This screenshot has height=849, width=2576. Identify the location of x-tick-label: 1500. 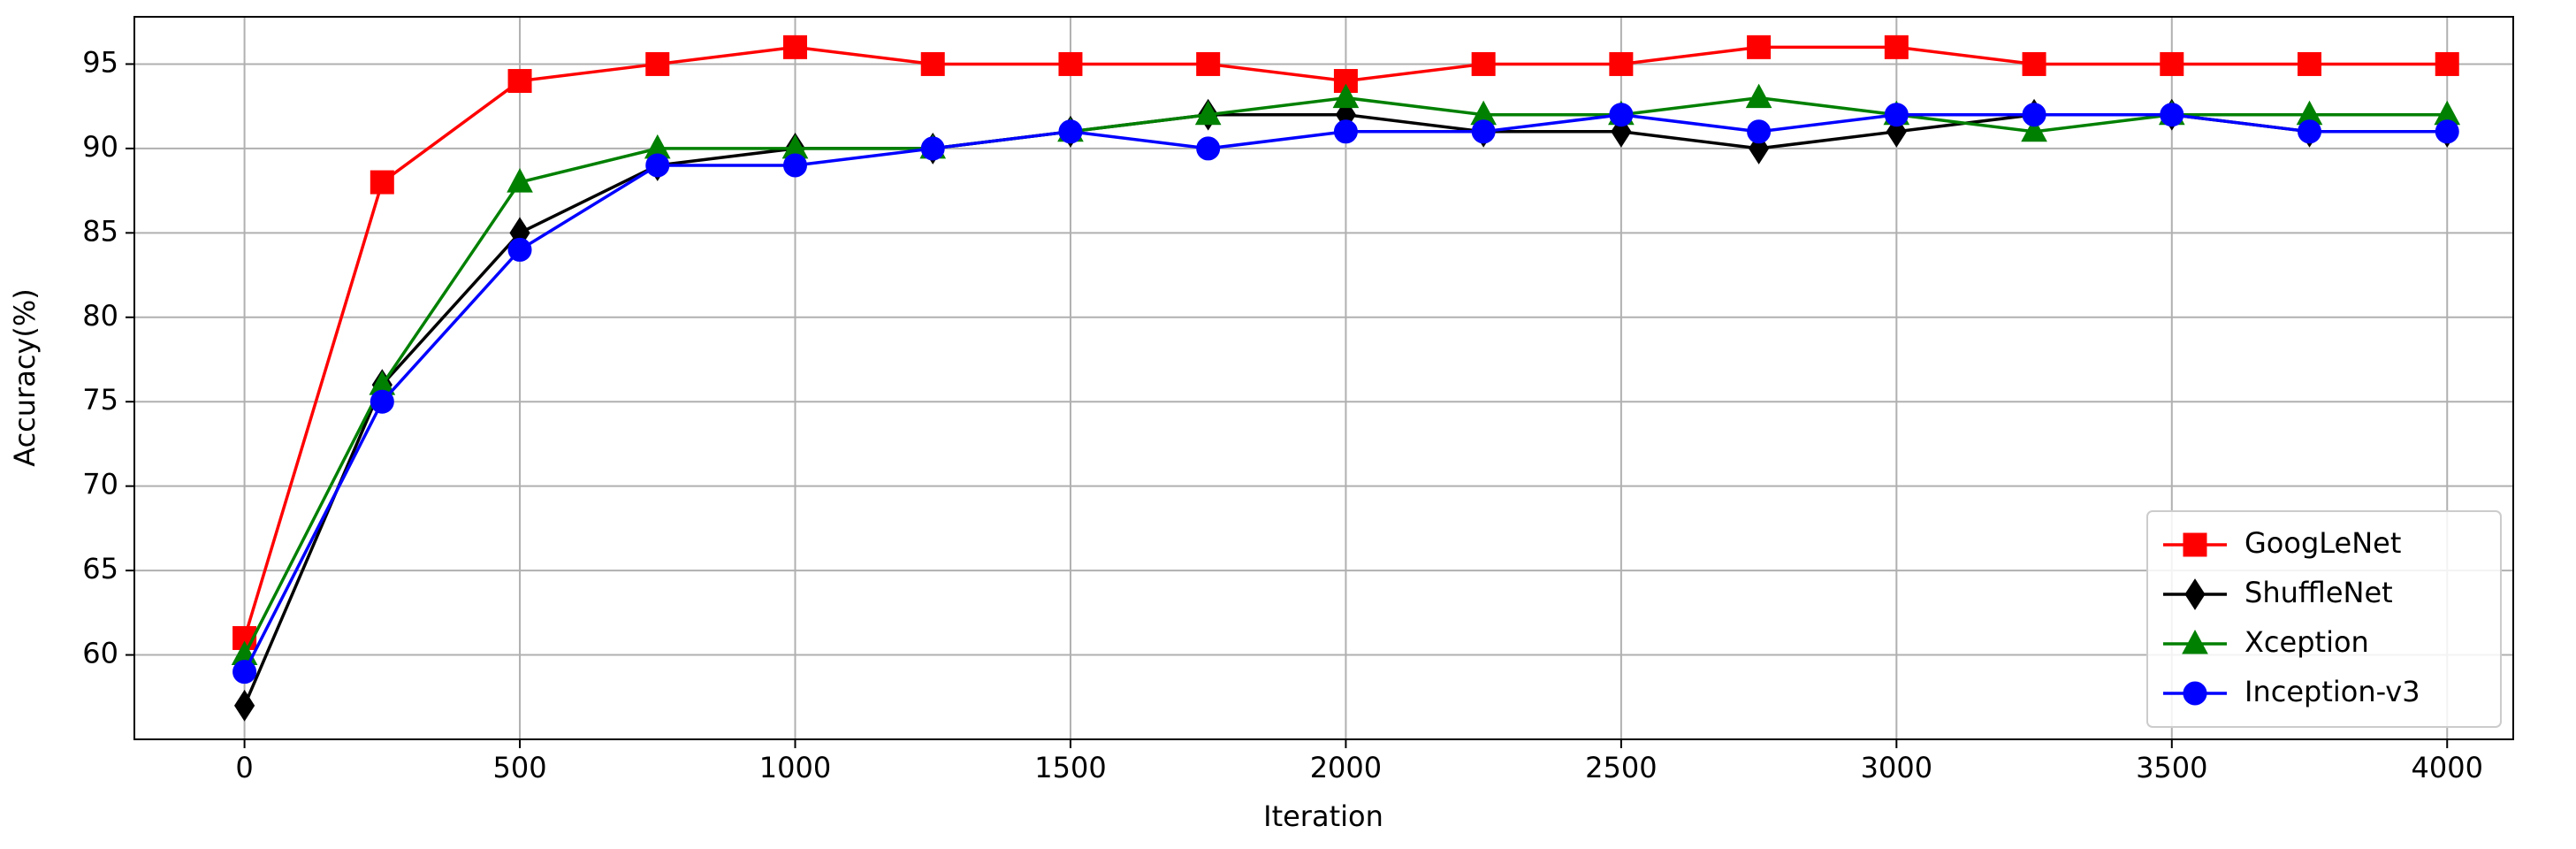
(1070, 767).